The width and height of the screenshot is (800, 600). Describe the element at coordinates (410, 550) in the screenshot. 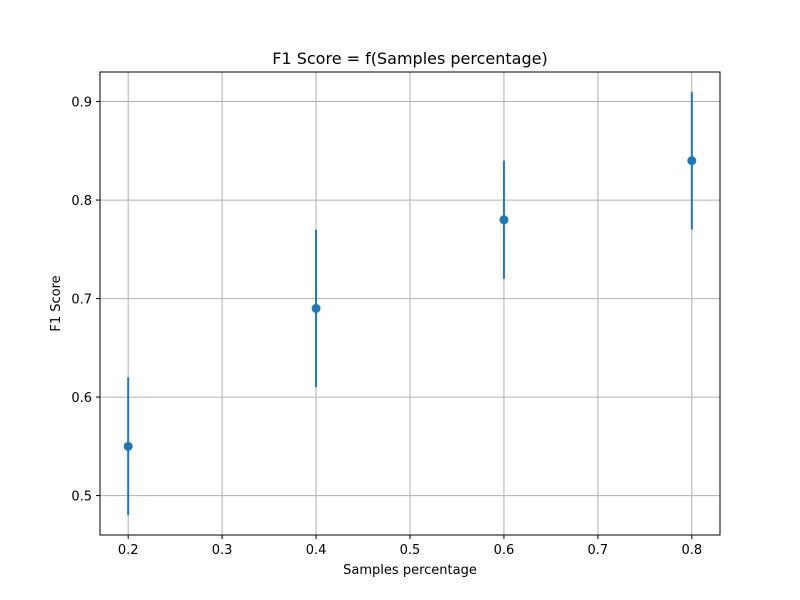

I see `x-tick-label: 0.5` at that location.